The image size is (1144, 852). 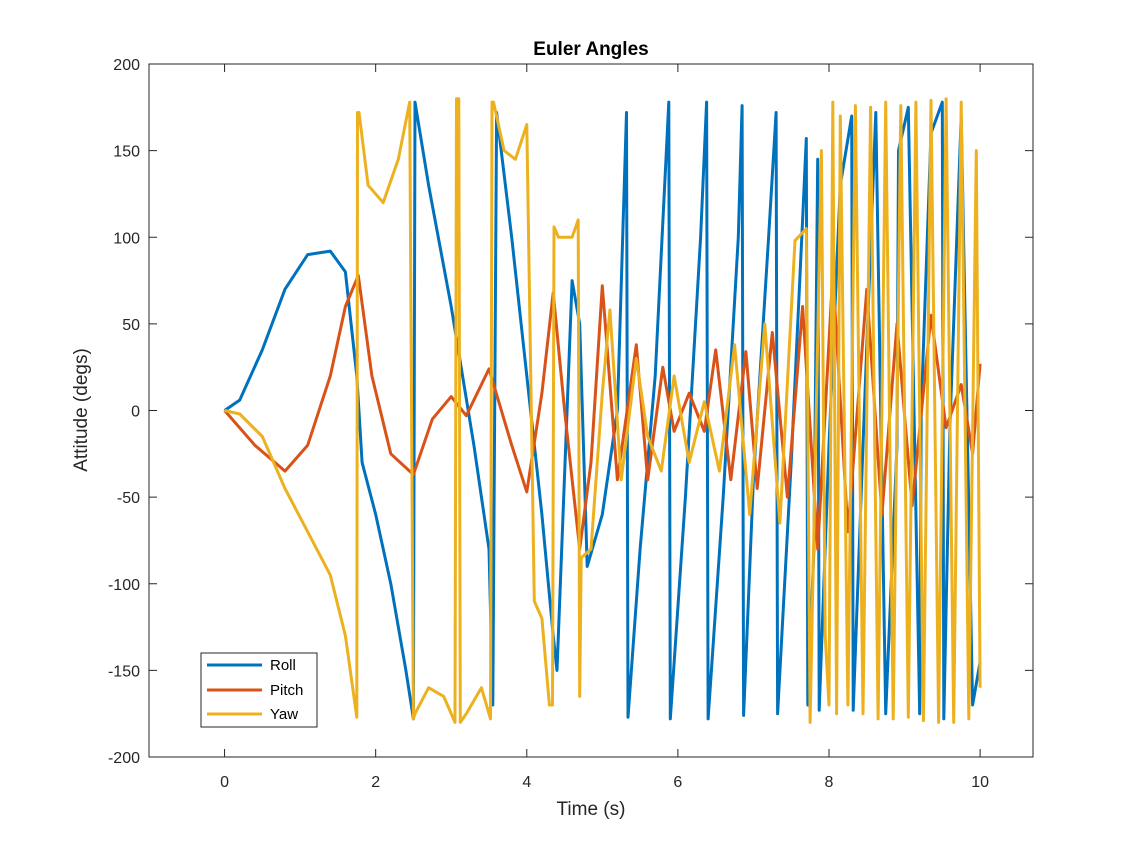 What do you see at coordinates (124, 585) in the screenshot?
I see `y-tick-label: -100` at bounding box center [124, 585].